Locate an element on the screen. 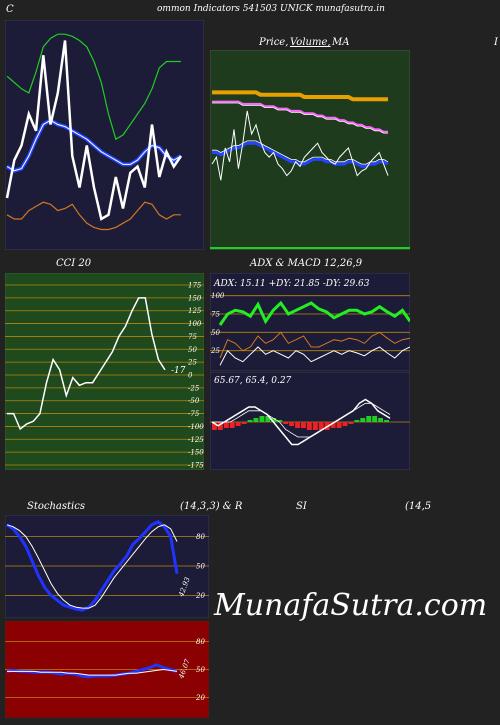 This screenshot has height=725, width=500. stoch-title-d: (14,5 is located at coordinates (418, 506).